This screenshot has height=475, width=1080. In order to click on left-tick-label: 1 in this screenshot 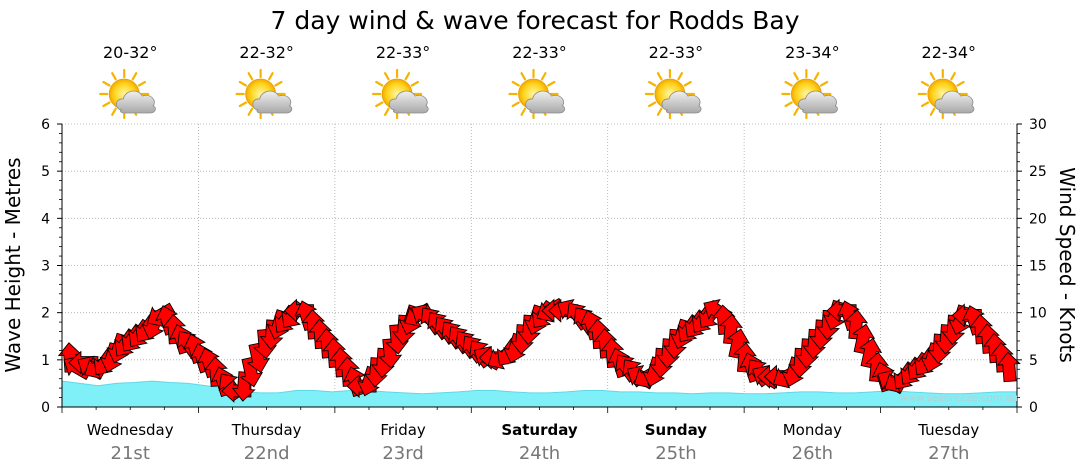, I will do `click(45, 361)`.